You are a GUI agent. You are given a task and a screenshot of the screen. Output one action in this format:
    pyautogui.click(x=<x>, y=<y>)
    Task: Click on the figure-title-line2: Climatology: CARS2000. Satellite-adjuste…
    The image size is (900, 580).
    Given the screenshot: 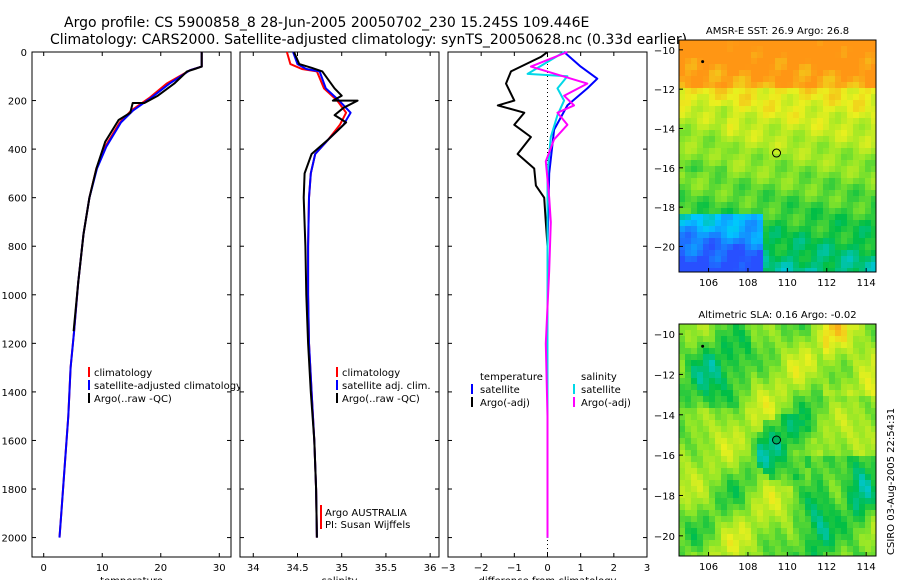 What is the action you would take?
    pyautogui.click(x=368, y=40)
    